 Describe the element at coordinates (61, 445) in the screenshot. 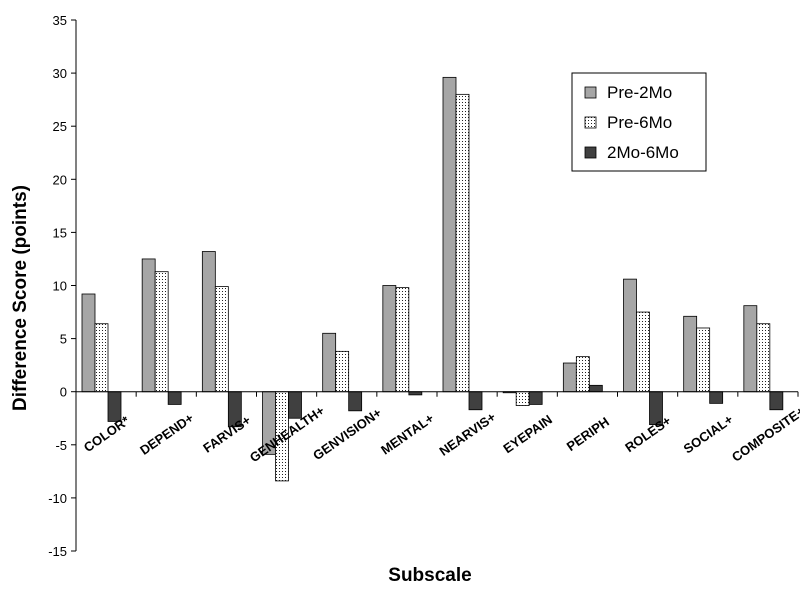

I see `y-tick-label: -5` at that location.